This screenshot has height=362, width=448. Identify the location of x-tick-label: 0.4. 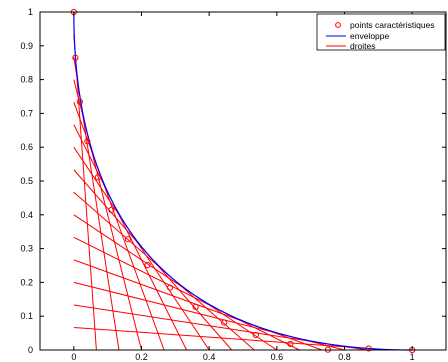
(209, 357).